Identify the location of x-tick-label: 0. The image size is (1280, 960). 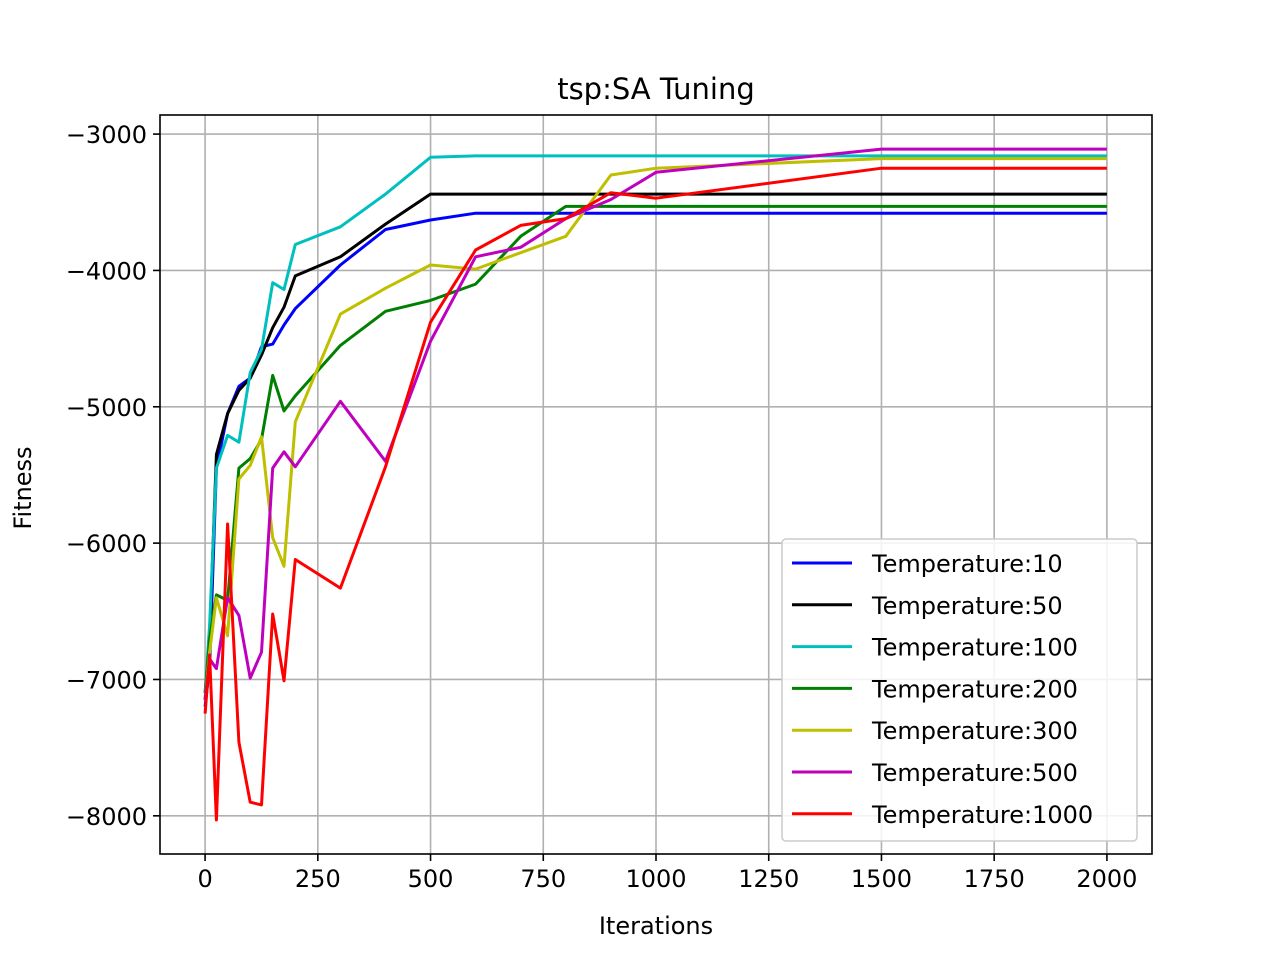
(204, 879).